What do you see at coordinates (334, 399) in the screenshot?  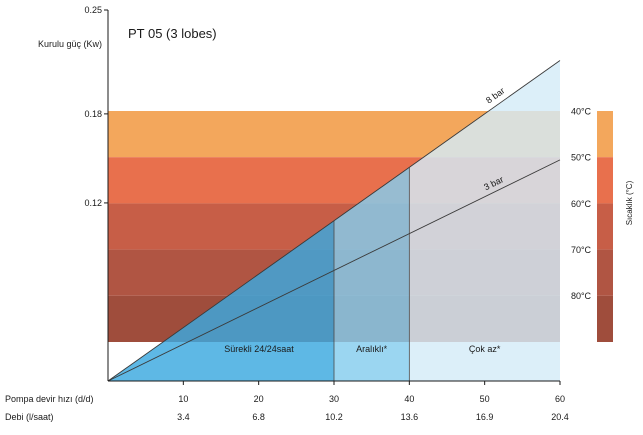 I see `x-tick-label: 30` at bounding box center [334, 399].